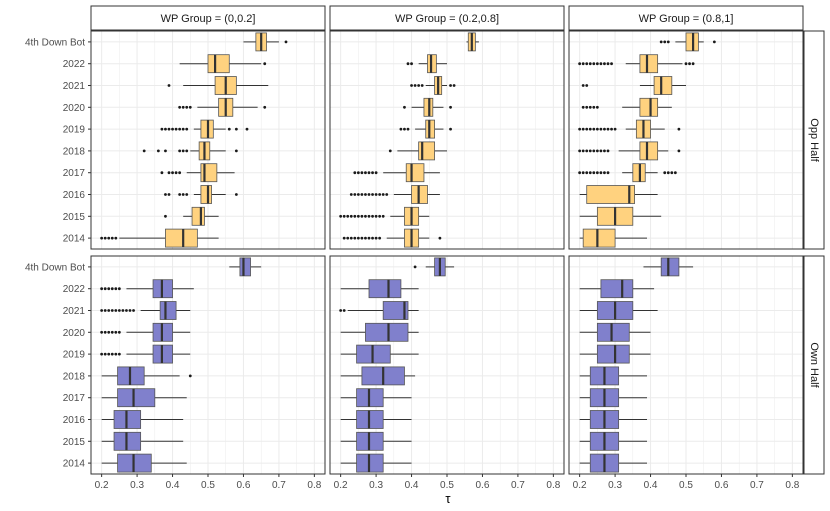 The width and height of the screenshot is (830, 511). Describe the element at coordinates (74, 64) in the screenshot. I see `y-tick-label: 2022` at that location.